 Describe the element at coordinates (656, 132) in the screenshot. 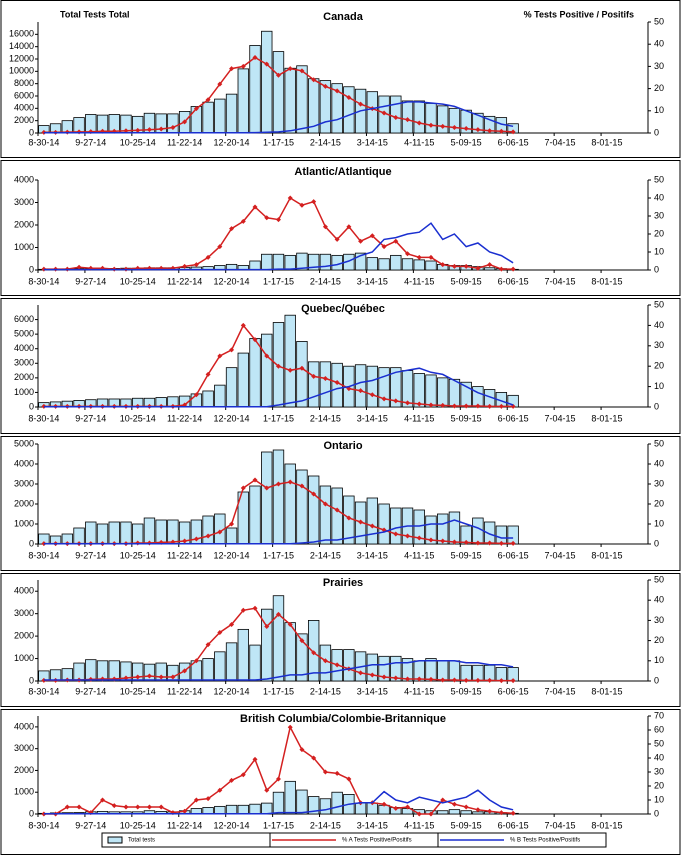

I see `y2-tick-label: 0` at that location.